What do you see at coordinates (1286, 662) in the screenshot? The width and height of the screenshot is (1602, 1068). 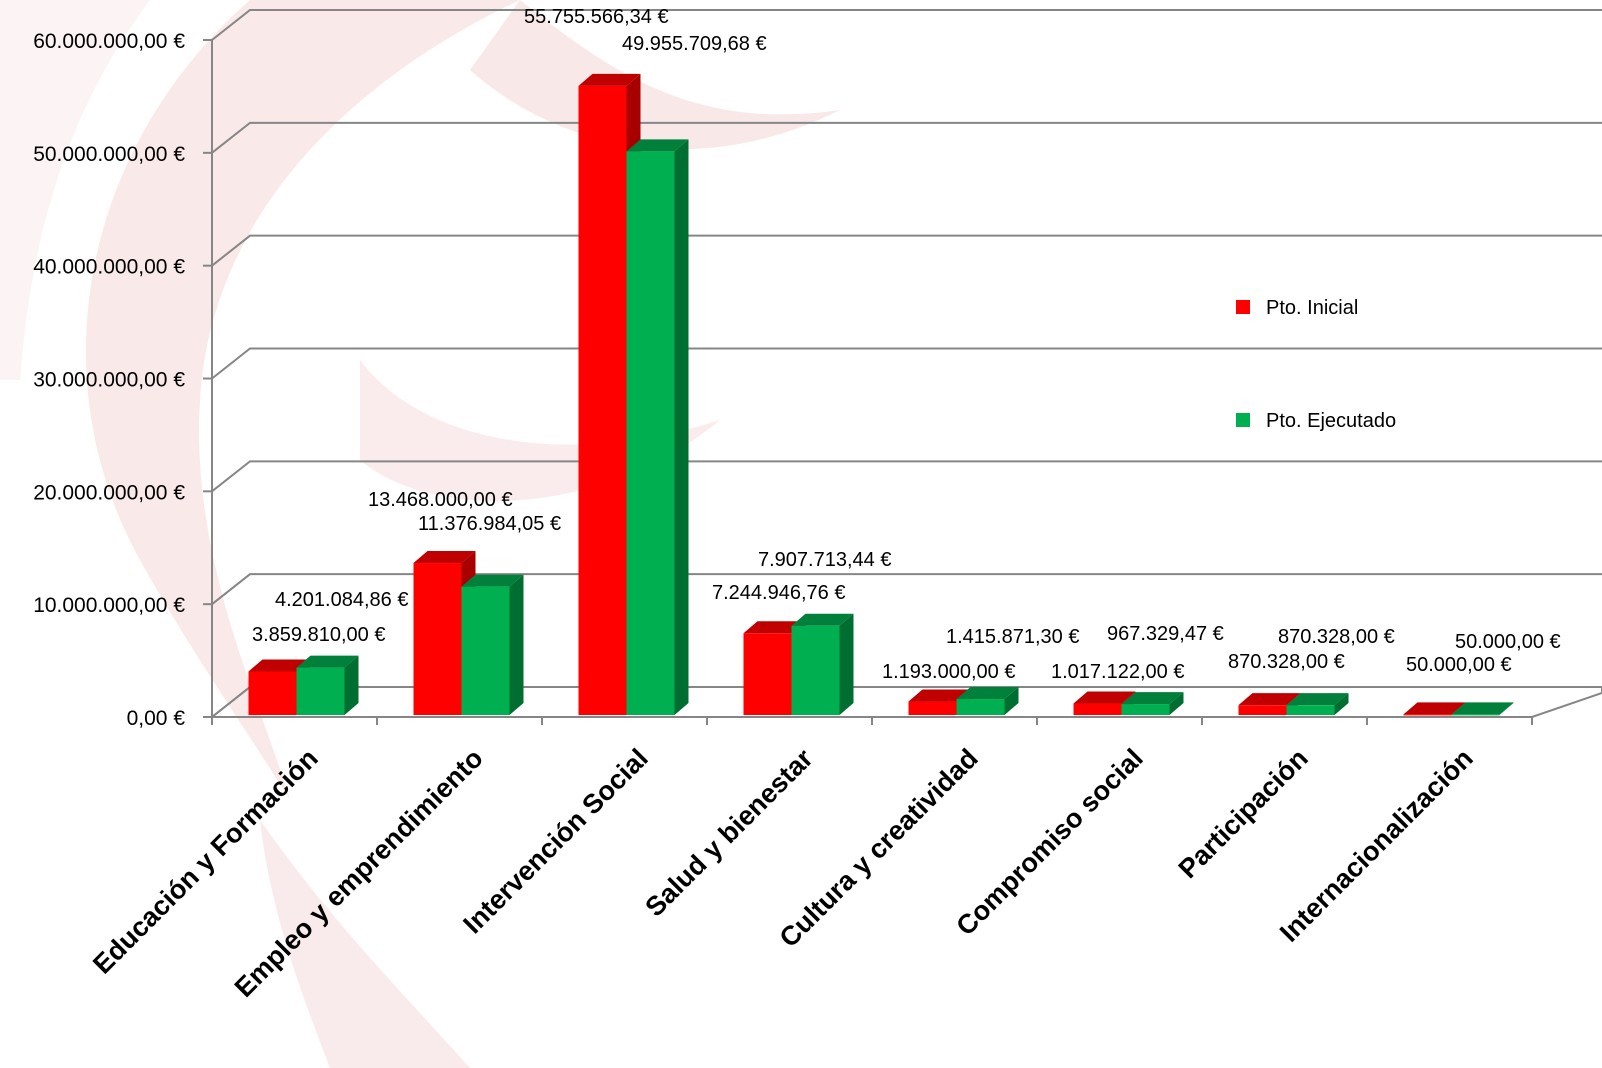 I see `data-label-inicial: 870.328,00 €` at bounding box center [1286, 662].